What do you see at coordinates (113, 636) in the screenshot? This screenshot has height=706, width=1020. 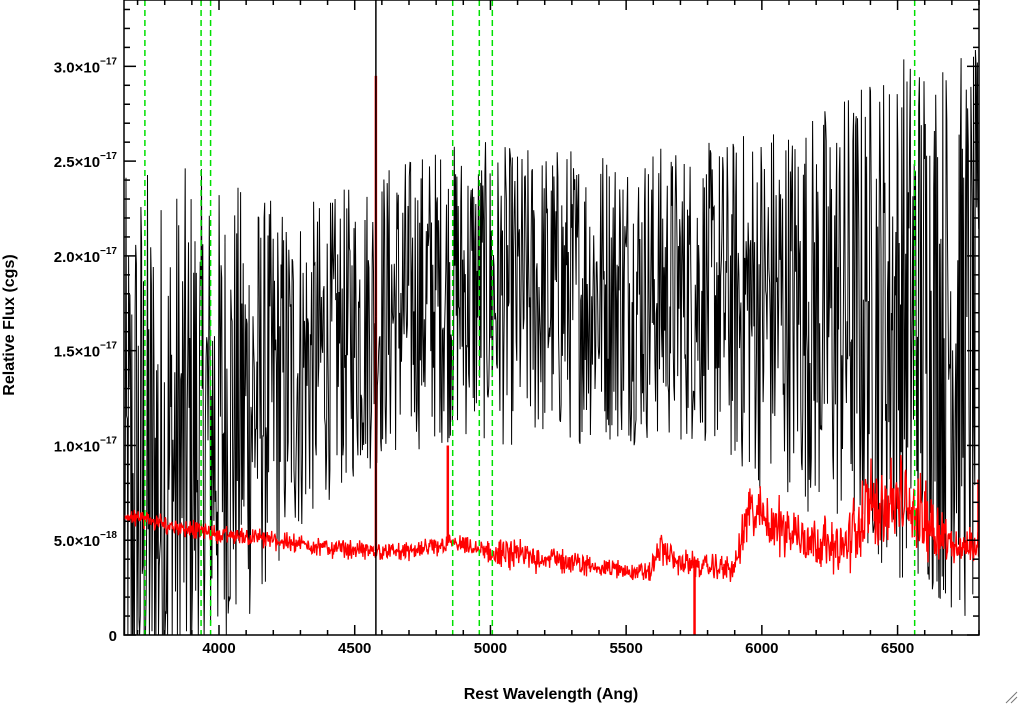 I see `y-tick-label: 0` at bounding box center [113, 636].